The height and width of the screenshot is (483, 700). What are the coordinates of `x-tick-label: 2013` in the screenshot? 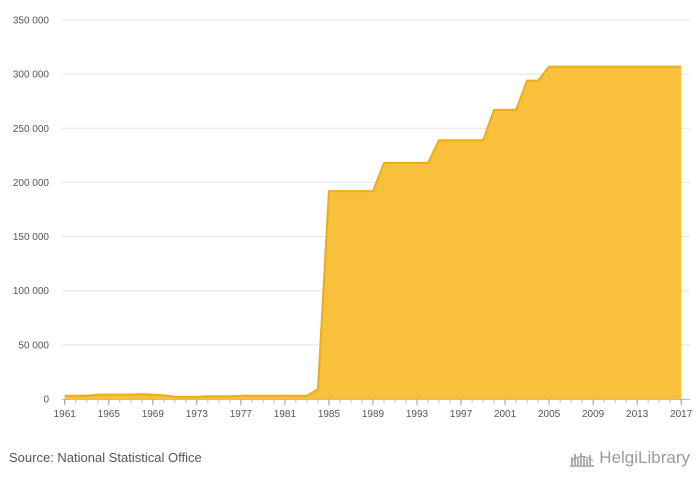 It's located at (637, 414).